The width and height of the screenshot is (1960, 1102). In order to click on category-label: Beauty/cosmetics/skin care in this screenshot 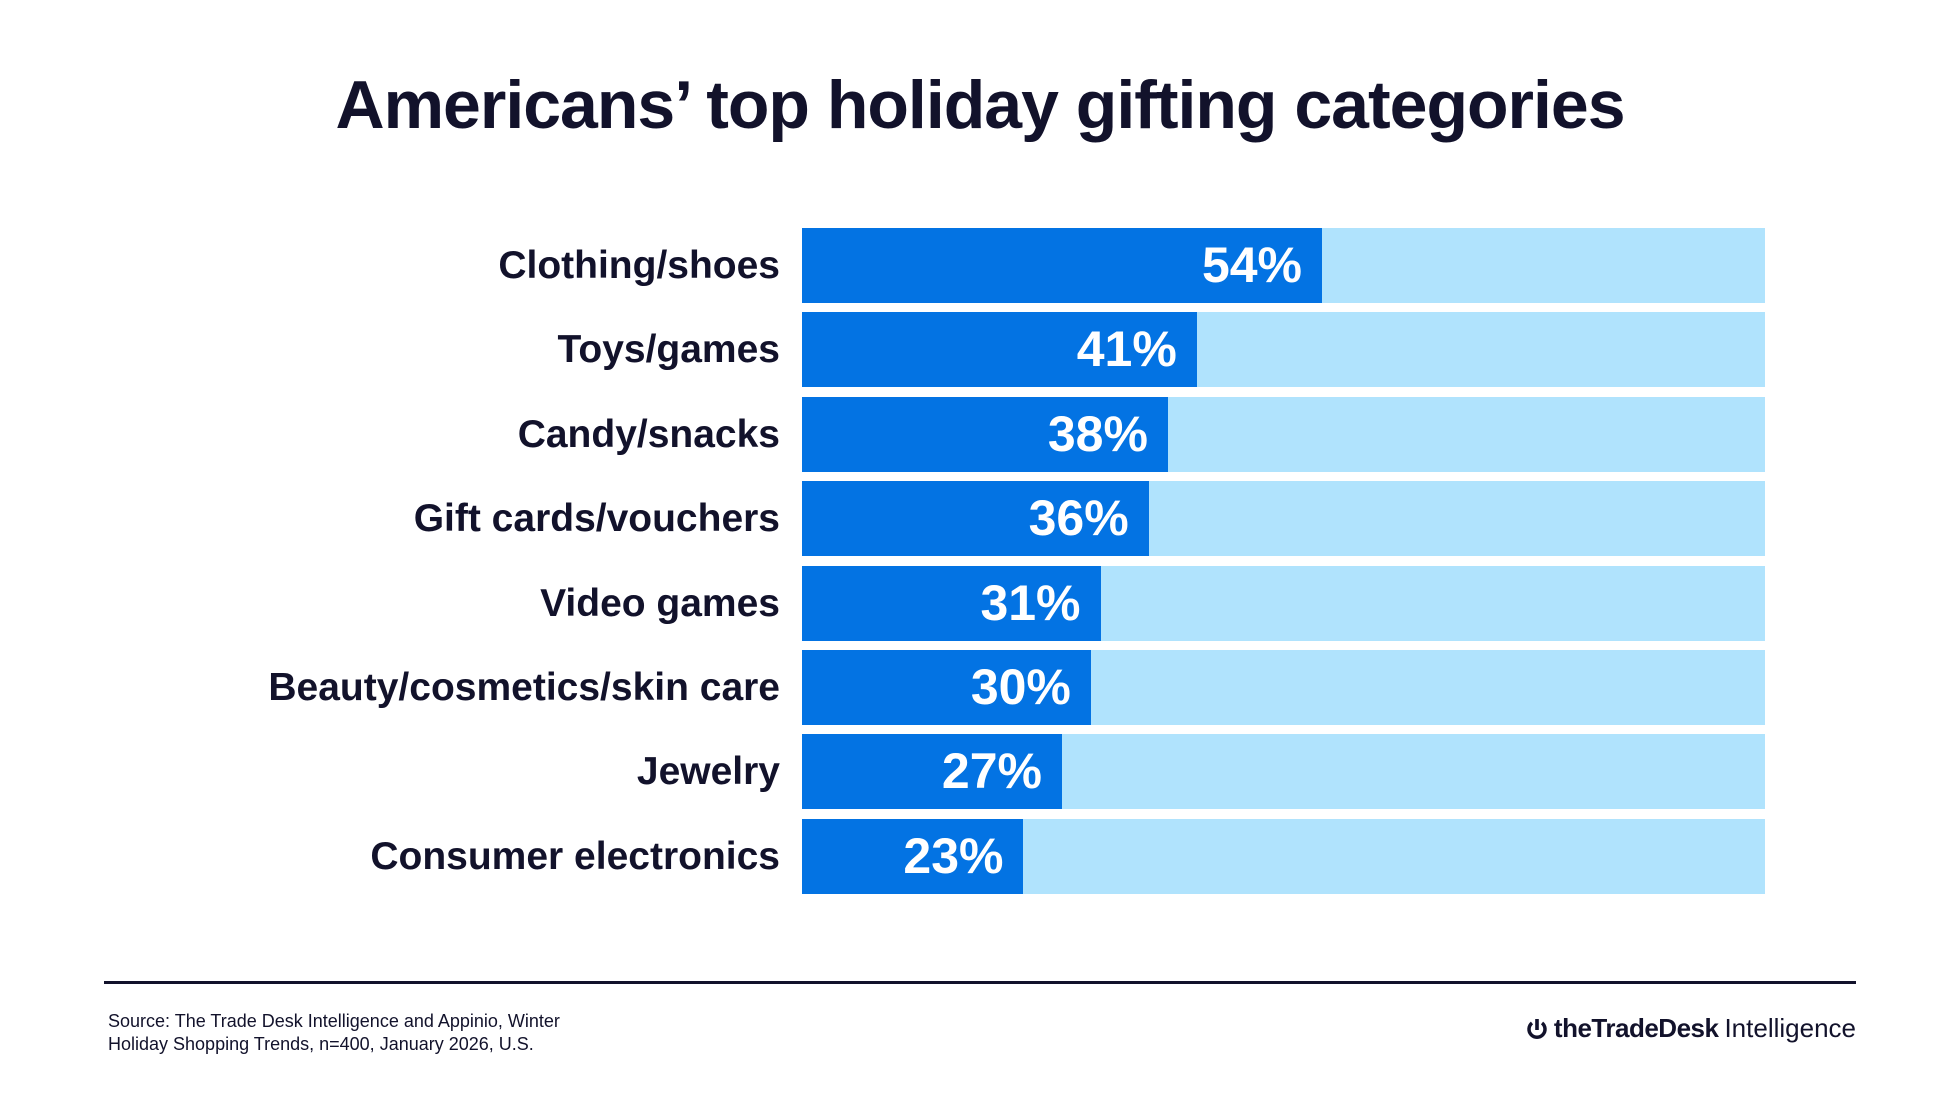, I will do `click(524, 687)`.